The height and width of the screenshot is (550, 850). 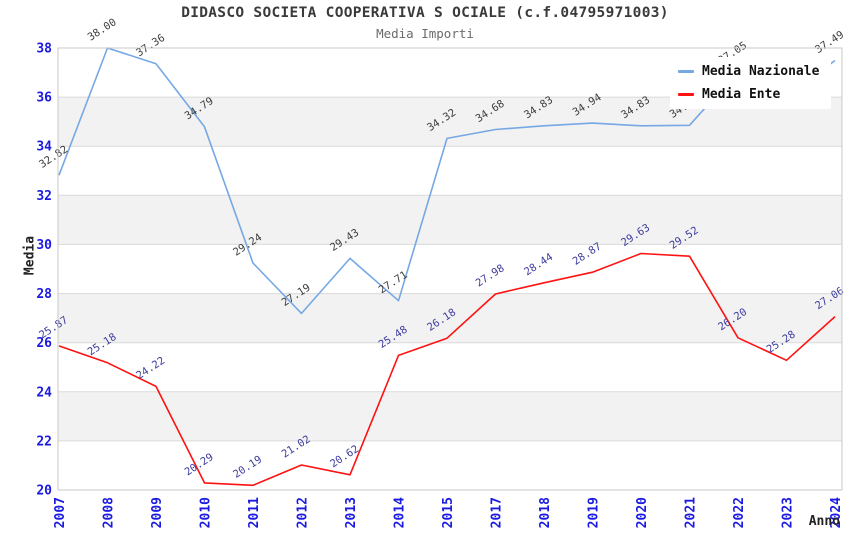 I want to click on svg-text: 27.98, so click(x=490, y=275).